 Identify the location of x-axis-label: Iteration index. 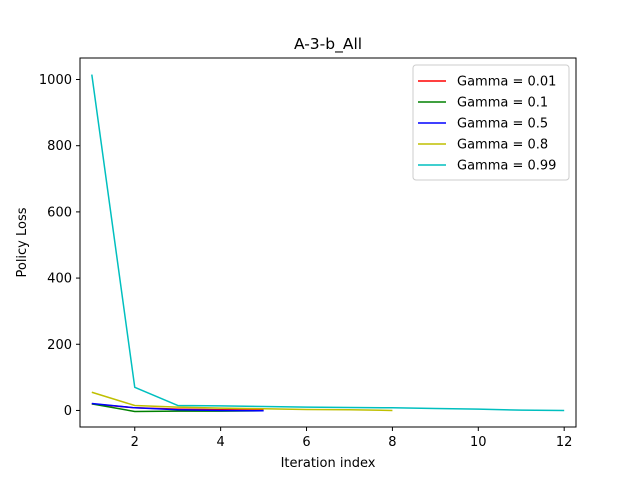
(328, 463).